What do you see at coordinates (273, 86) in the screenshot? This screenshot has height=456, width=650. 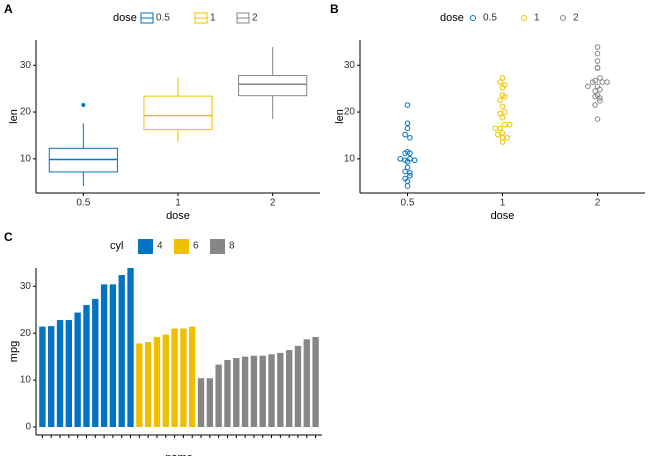 I see `box` at bounding box center [273, 86].